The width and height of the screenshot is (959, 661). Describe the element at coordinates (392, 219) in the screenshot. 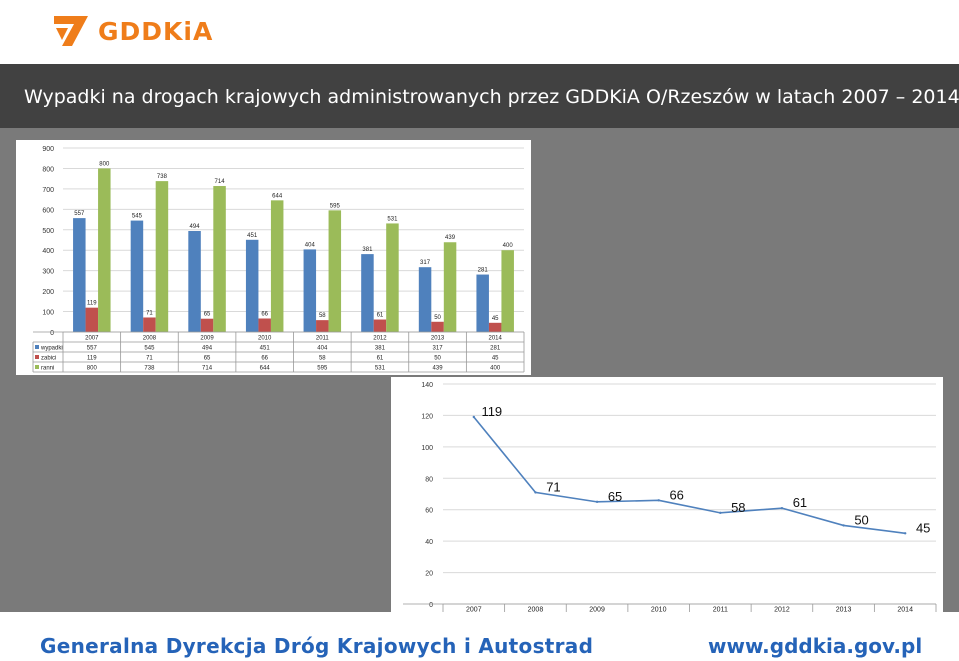

I see `data-label: 531` at that location.